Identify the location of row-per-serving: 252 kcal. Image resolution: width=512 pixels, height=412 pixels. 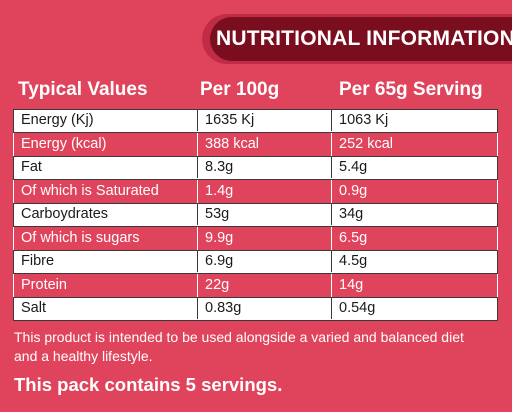
(414, 144).